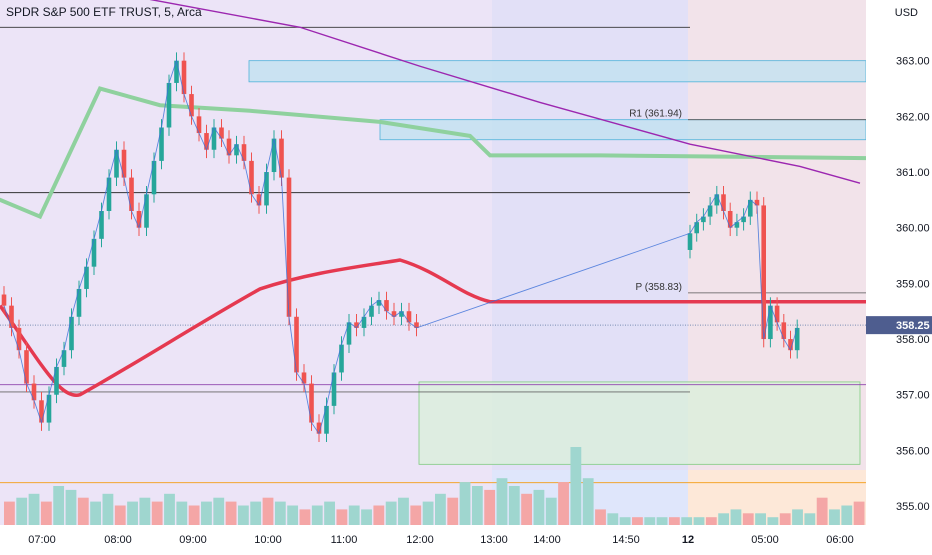  What do you see at coordinates (913, 229) in the screenshot?
I see `y-tick-5: 360.00` at bounding box center [913, 229].